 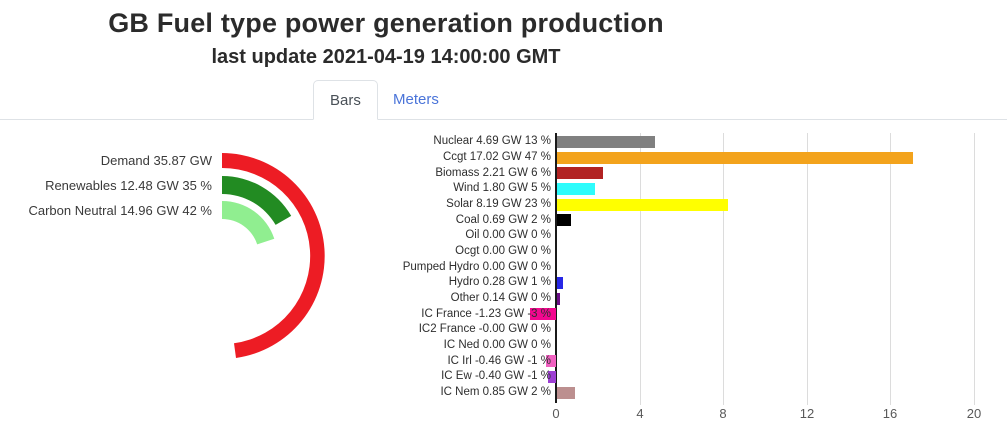 What do you see at coordinates (495, 392) in the screenshot?
I see `bar-label-ic-nem: IC Nem 0.85 GW 2 %` at bounding box center [495, 392].